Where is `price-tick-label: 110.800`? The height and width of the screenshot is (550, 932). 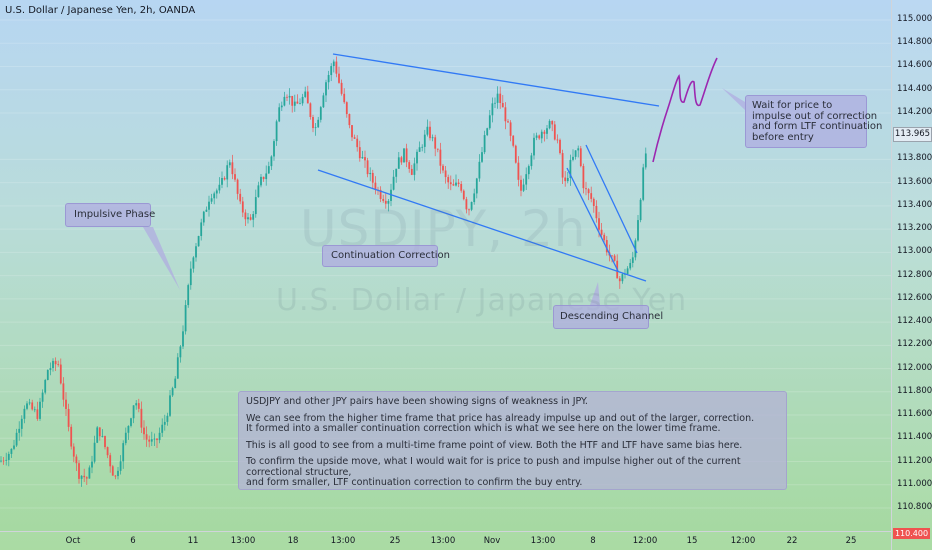
price-tick-label: 110.800 is located at coordinates (914, 507).